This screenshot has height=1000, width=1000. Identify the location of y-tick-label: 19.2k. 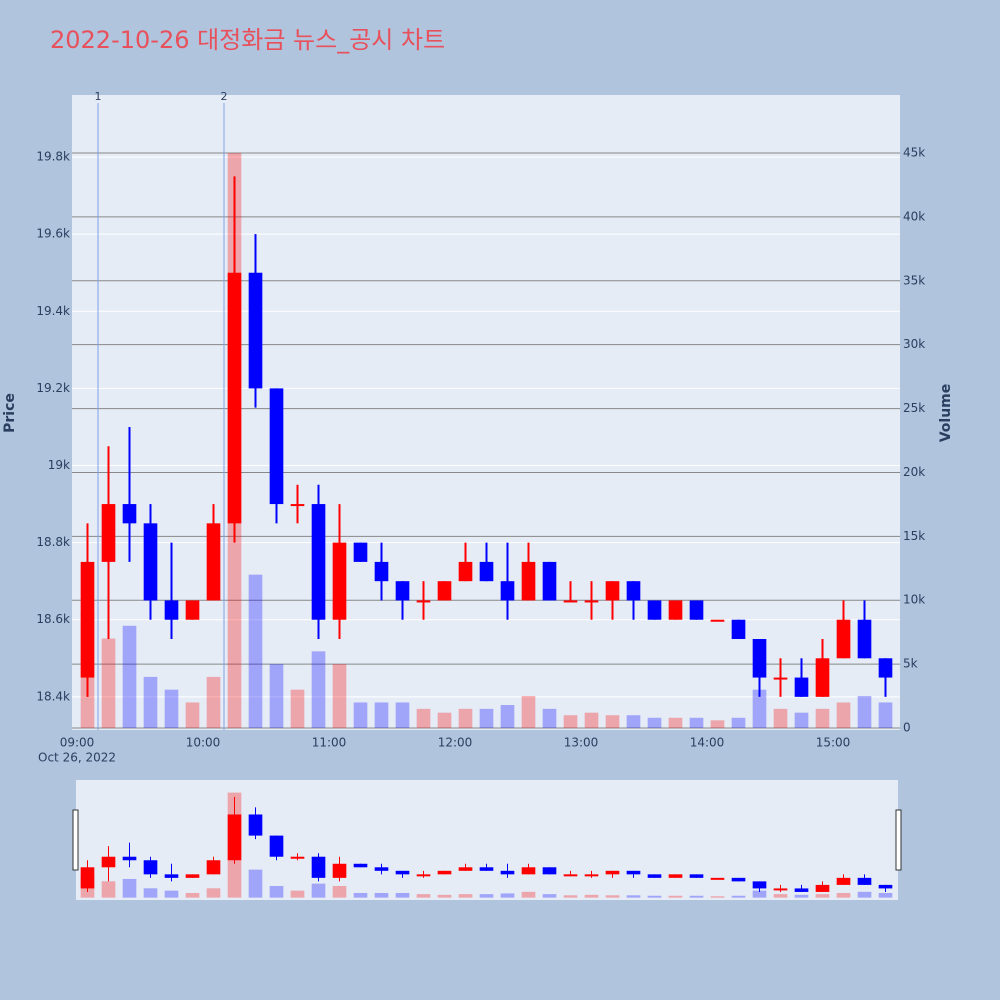
(53, 388).